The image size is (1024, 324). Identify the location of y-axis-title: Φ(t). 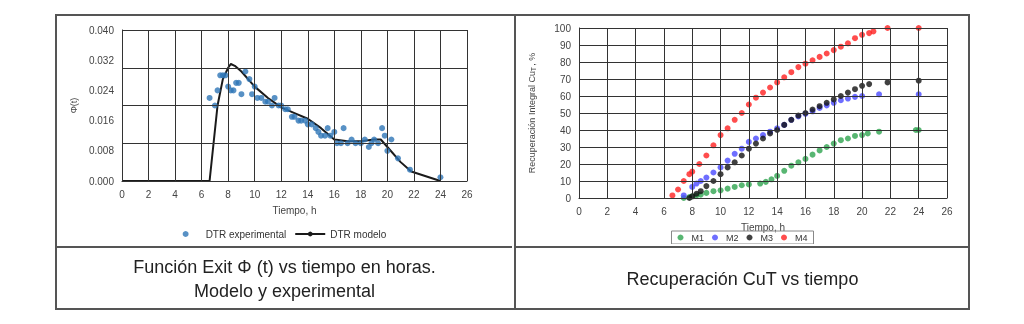
(73, 105).